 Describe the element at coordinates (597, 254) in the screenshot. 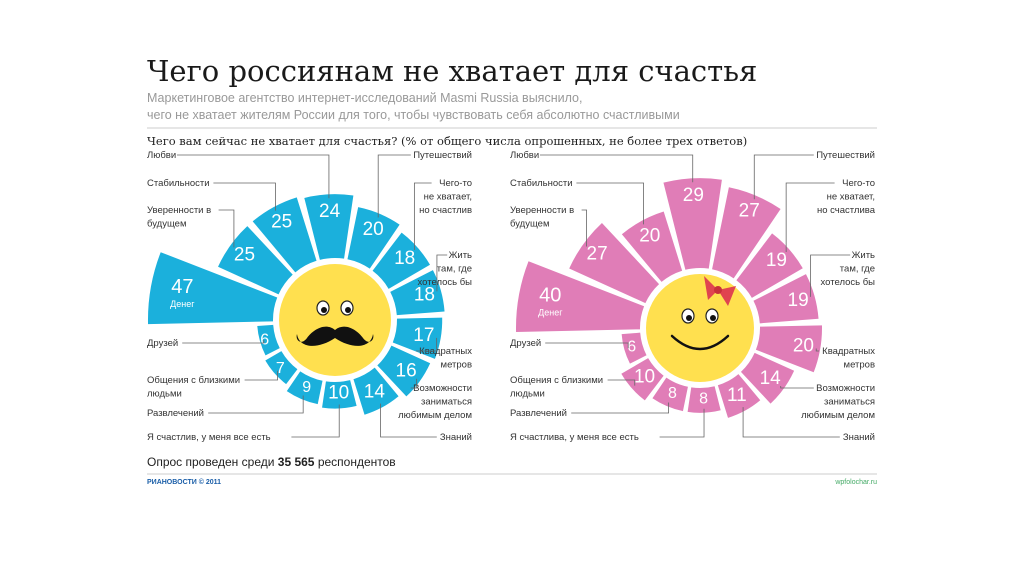

I see `value-label: 27` at that location.